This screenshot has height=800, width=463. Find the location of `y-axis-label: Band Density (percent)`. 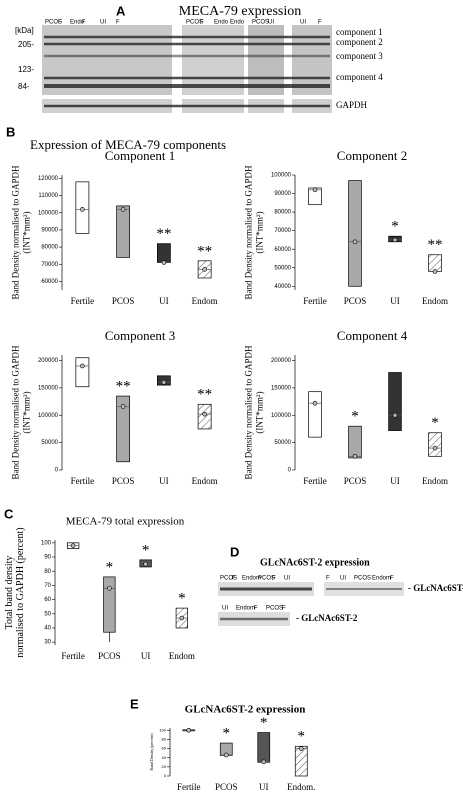

y-axis-label: Band Density (percent) is located at coordinates (151, 752).